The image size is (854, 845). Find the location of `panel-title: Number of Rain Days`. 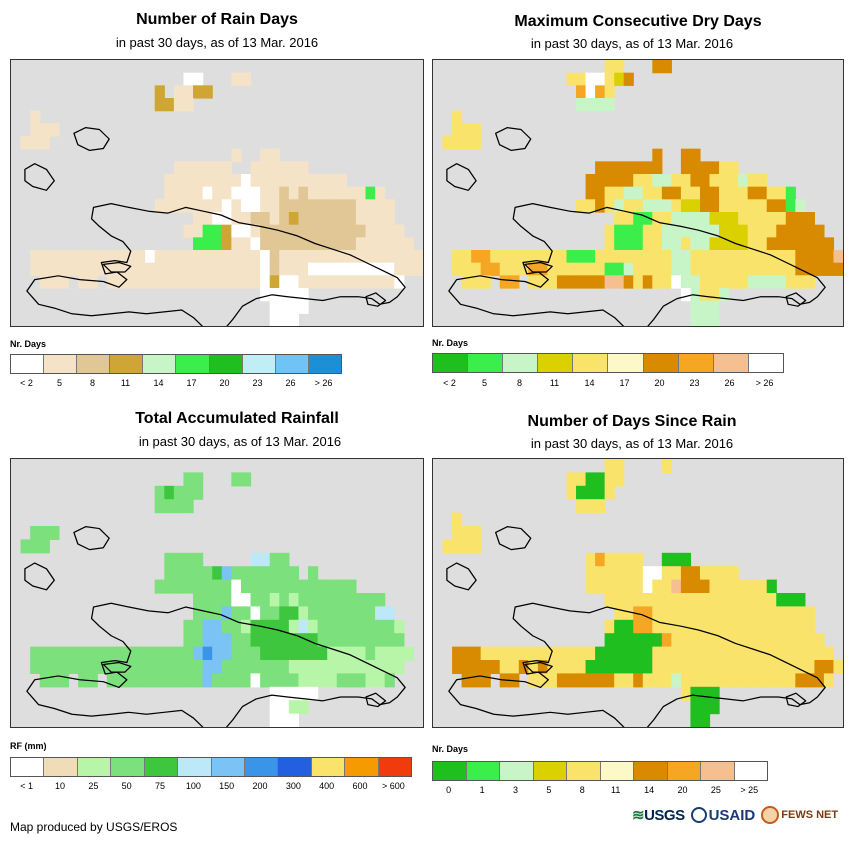

panel-title: Number of Rain Days is located at coordinates (217, 19).